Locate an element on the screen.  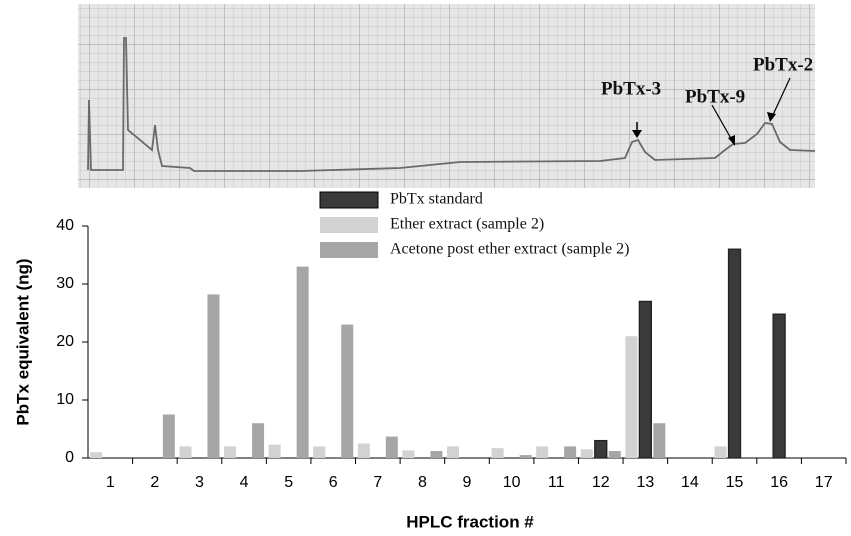
x-tick-label: 8 is located at coordinates (422, 482).